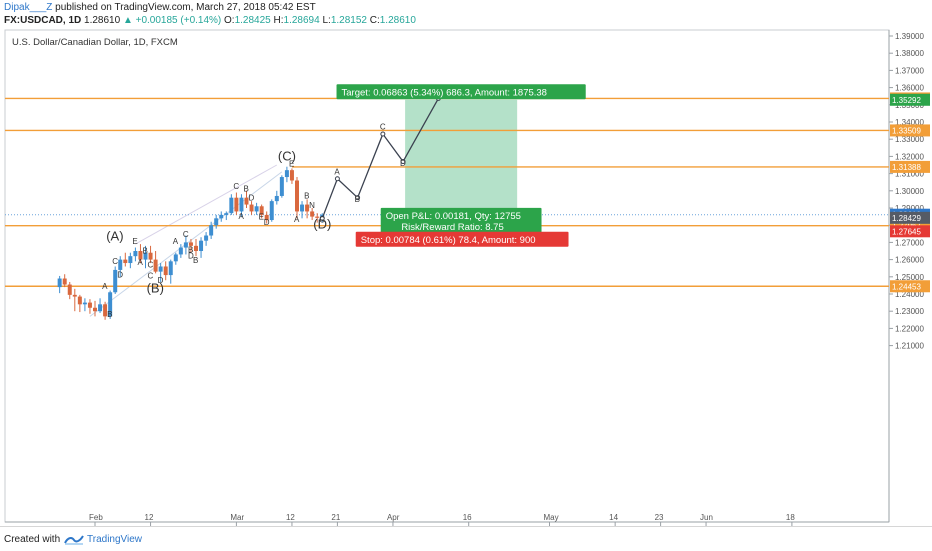 This screenshot has height=551, width=932. Describe the element at coordinates (155, 287) in the screenshot. I see `wave-label: (B)` at that location.